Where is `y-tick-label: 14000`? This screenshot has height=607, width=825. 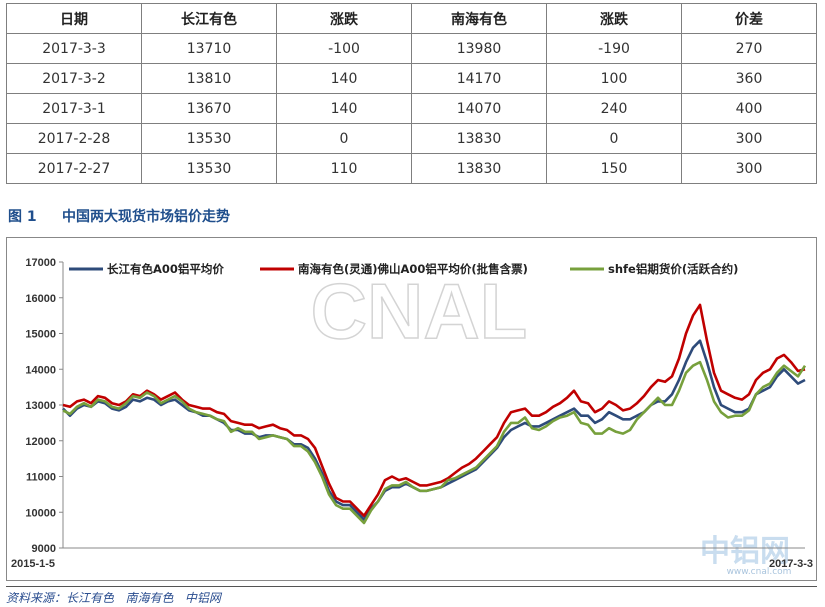 y-tick-label: 14000 is located at coordinates (40, 370).